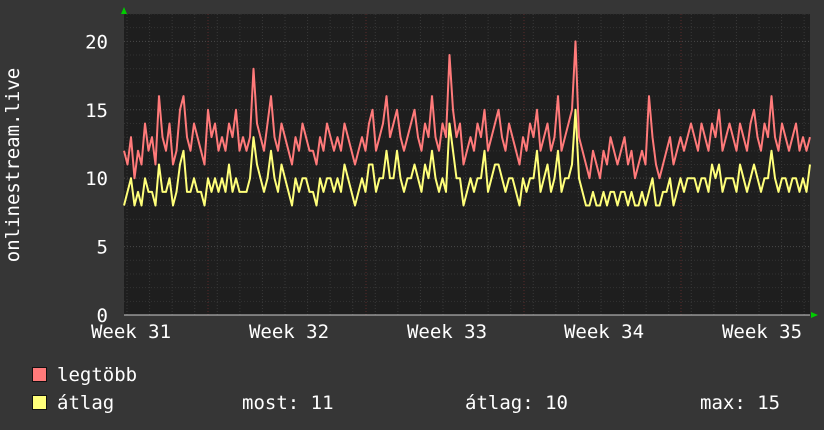  I want to click on y-tick-label: 0, so click(102, 316).